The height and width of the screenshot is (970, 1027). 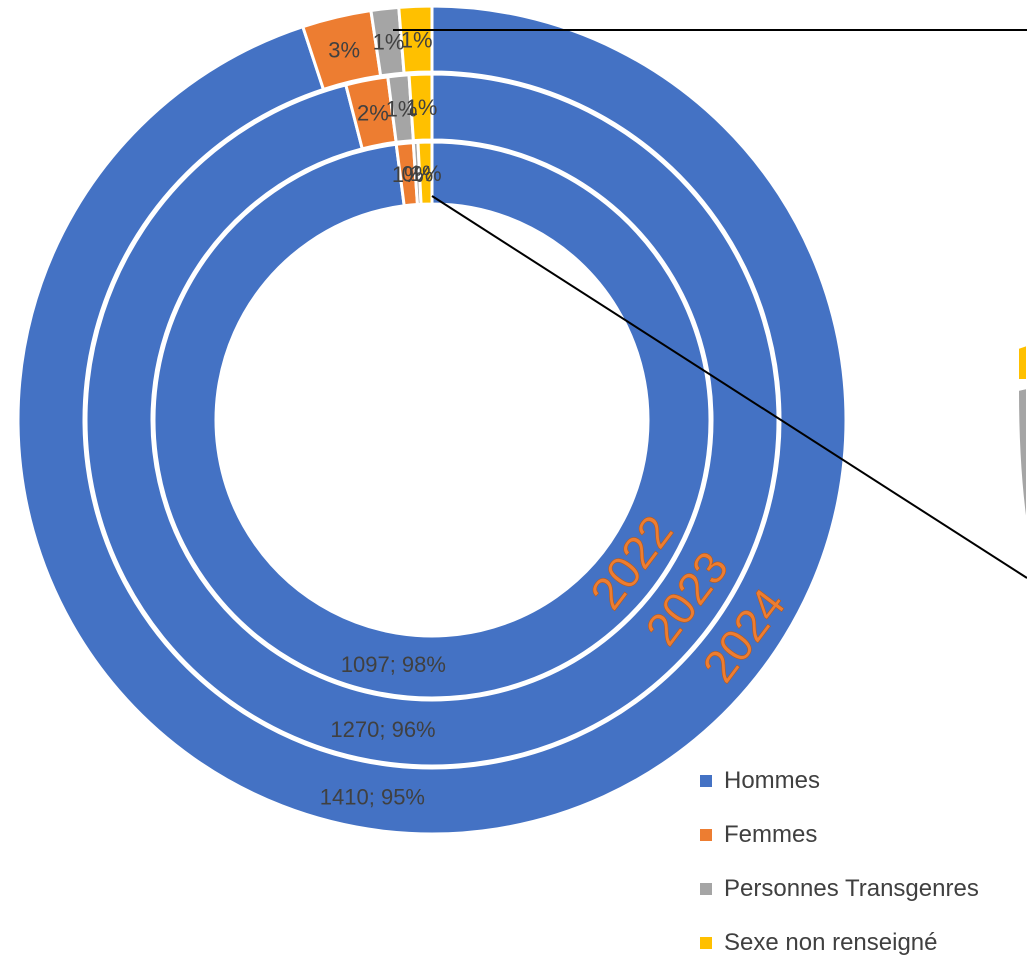 I want to click on legend-label: Sexe non renseigné, so click(x=831, y=942).